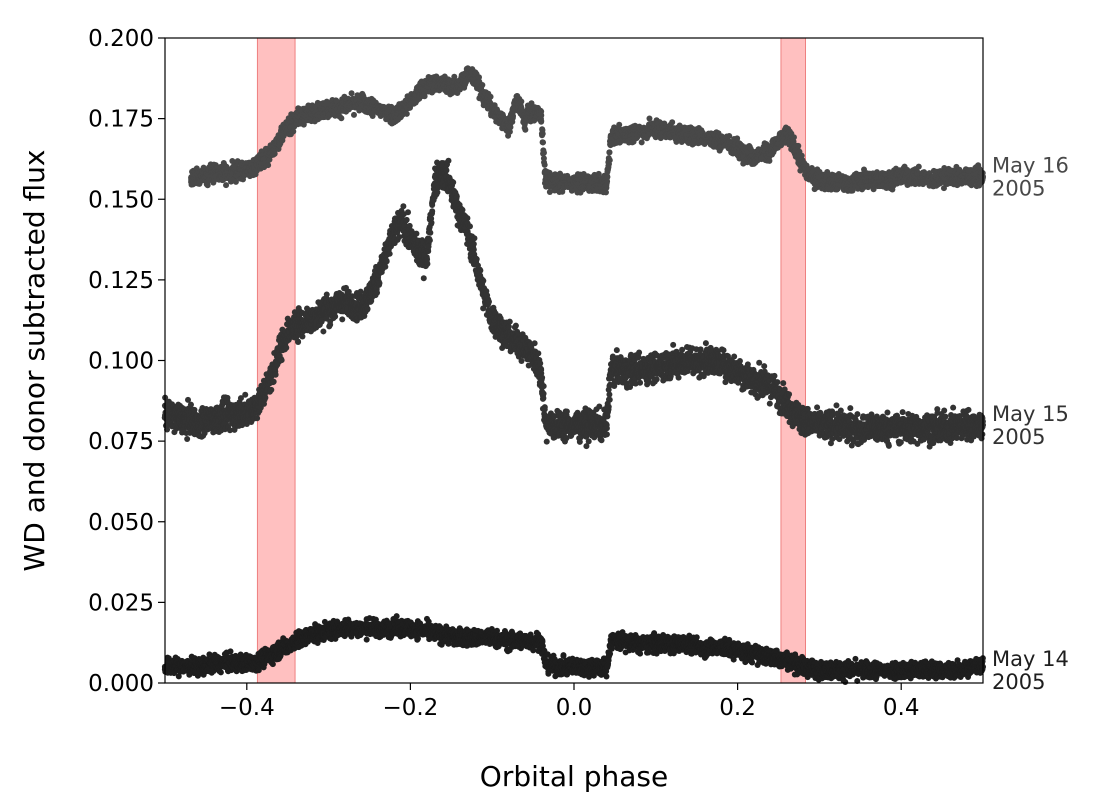 This screenshot has height=800, width=1100. What do you see at coordinates (587, 130) in the screenshot?
I see `series-1-points` at bounding box center [587, 130].